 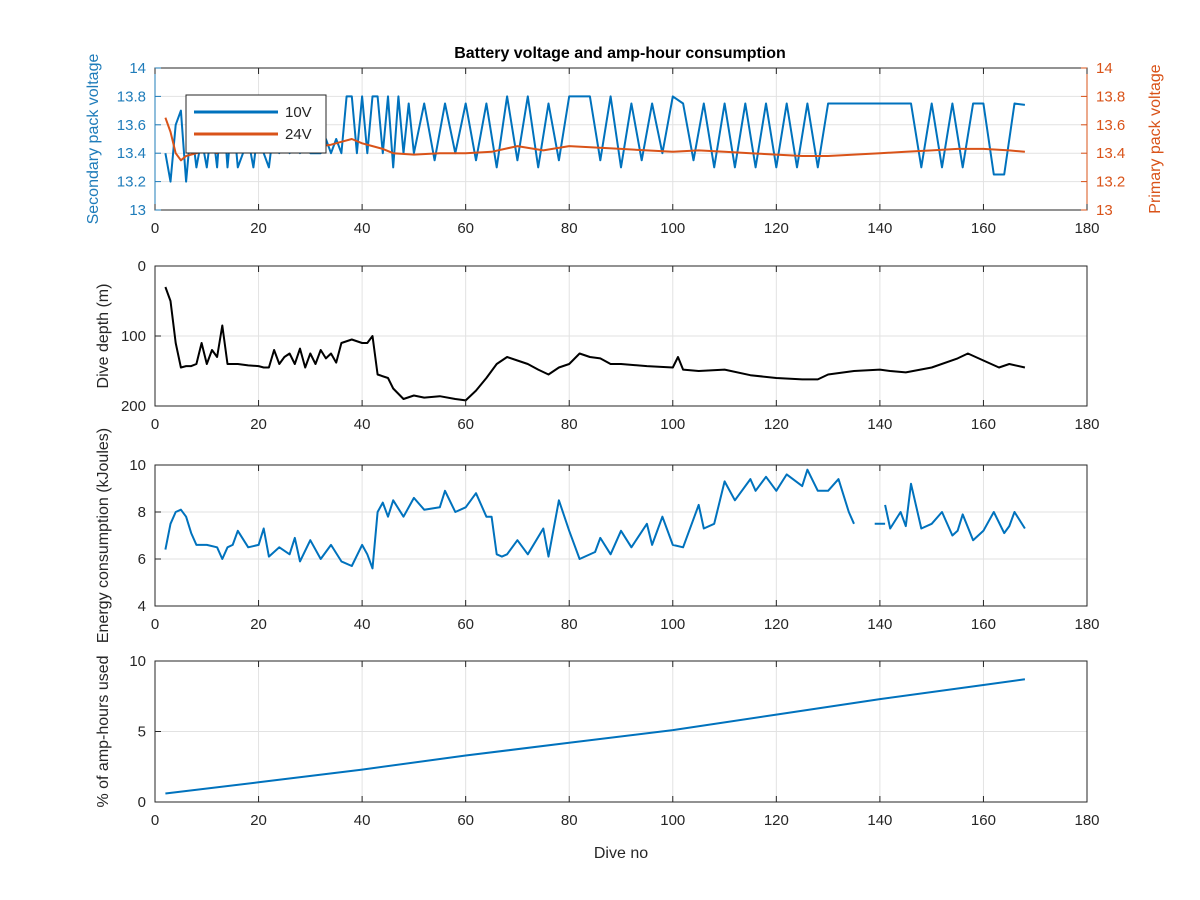 I want to click on y-tick-label: 13, so click(x=137, y=210).